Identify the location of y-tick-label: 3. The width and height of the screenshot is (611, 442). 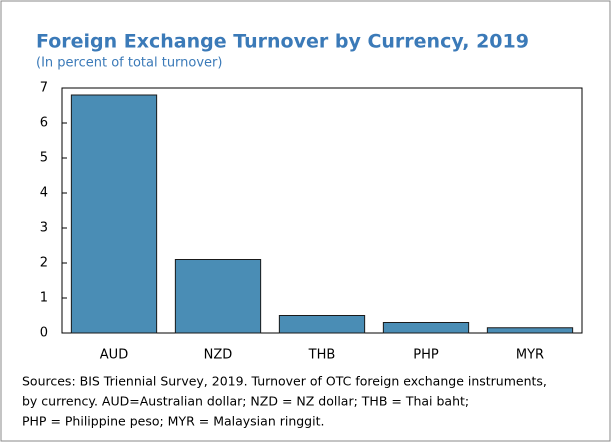
(44, 228).